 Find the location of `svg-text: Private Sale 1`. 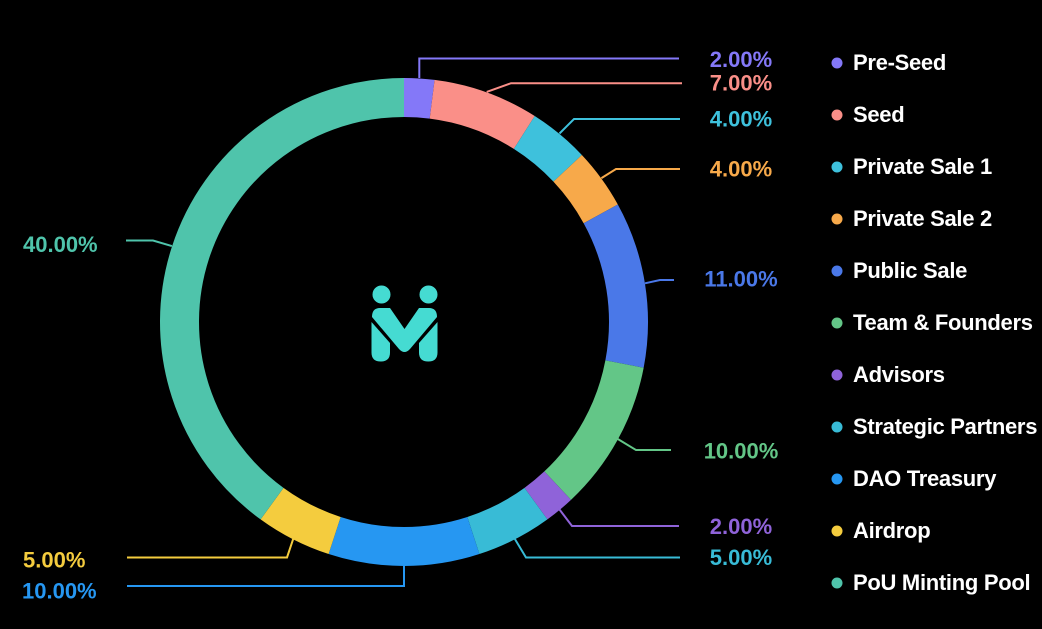

svg-text: Private Sale 1 is located at coordinates (922, 166).